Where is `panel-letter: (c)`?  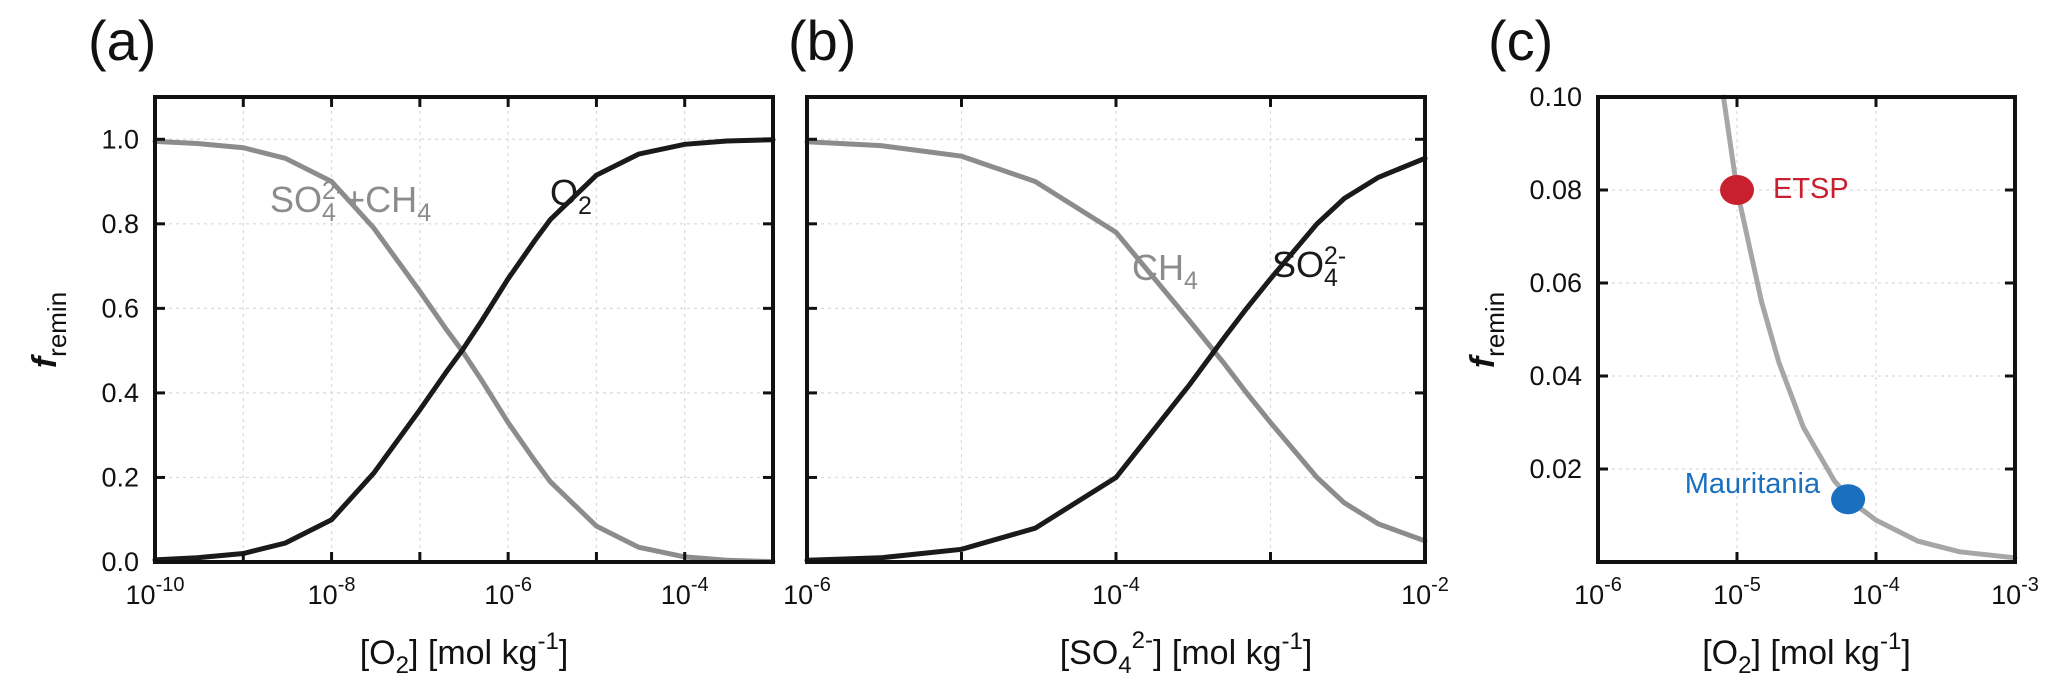 panel-letter: (c) is located at coordinates (1520, 40).